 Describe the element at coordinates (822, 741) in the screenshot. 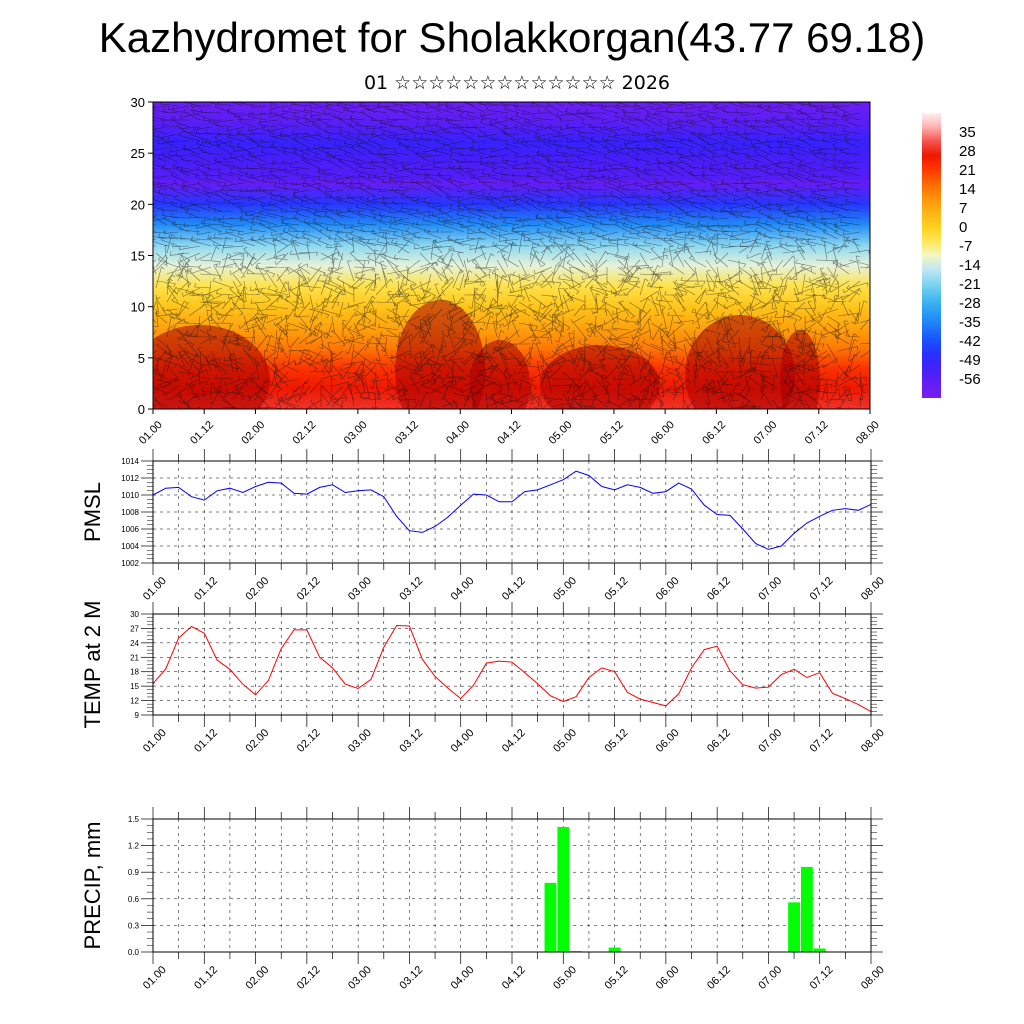

I see `temp-xtick-label: 07.12` at that location.